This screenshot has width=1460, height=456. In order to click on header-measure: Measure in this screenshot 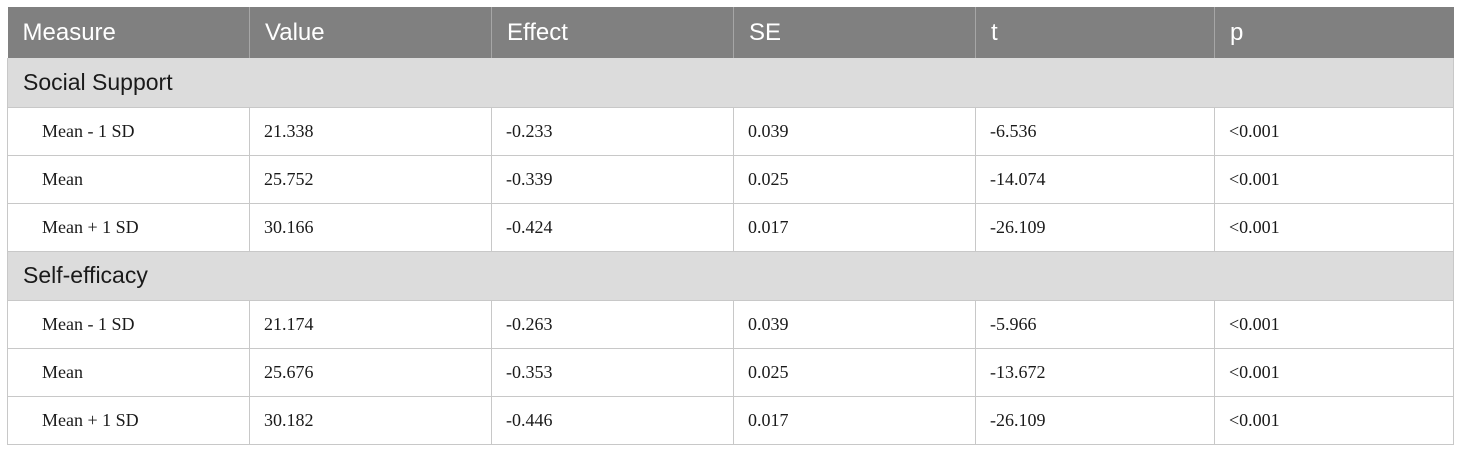, I will do `click(128, 32)`.